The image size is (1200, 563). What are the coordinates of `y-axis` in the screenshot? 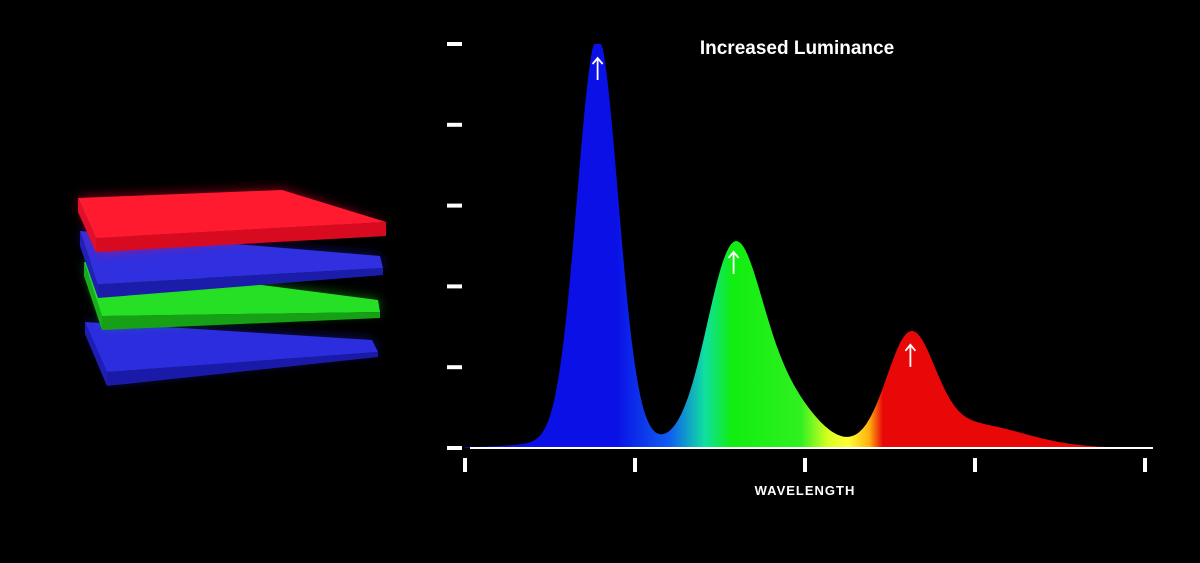 It's located at (454, 246).